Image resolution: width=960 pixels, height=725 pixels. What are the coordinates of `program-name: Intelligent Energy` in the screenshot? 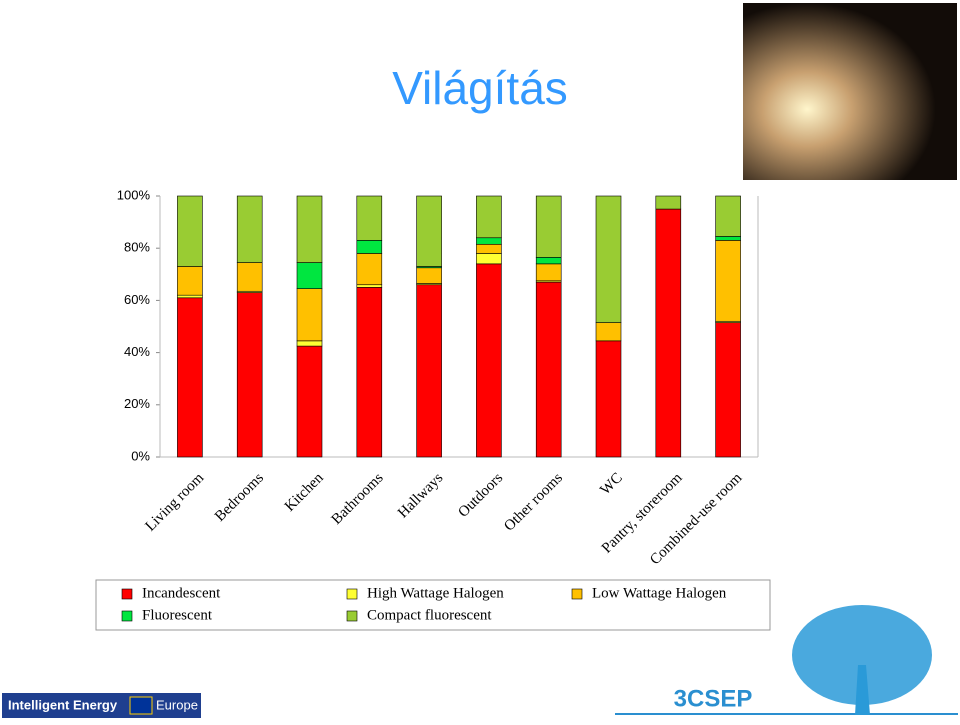 It's located at (63, 704).